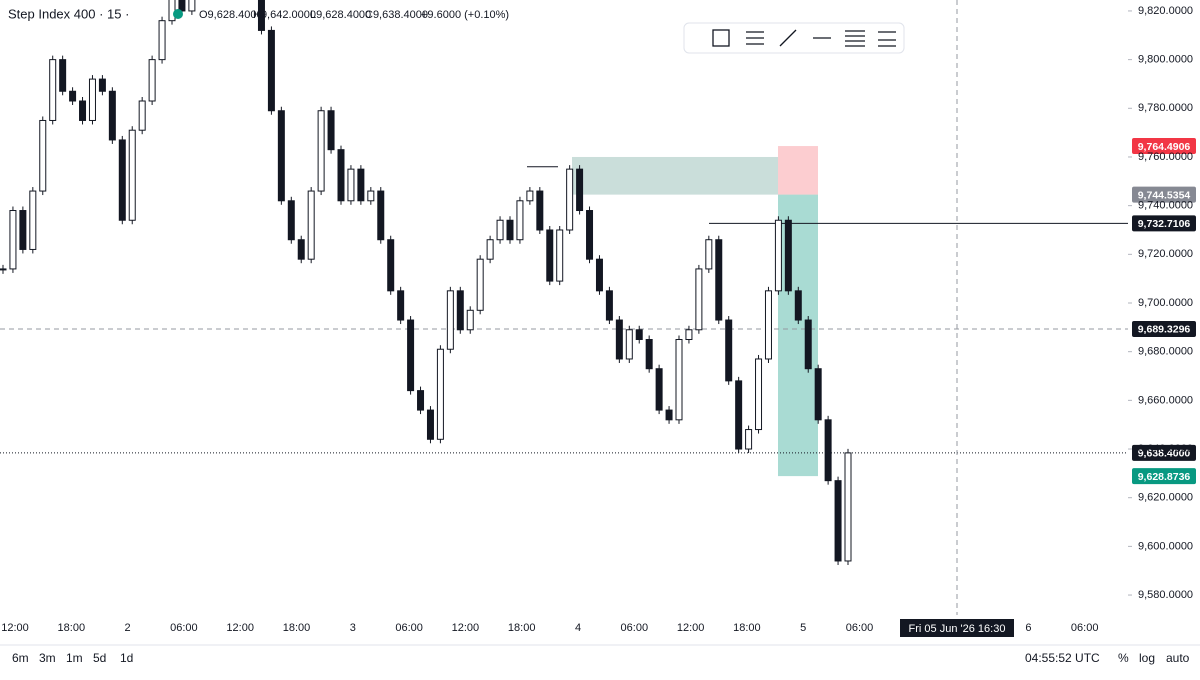 This screenshot has height=680, width=1200. I want to click on toolbar-box, so click(794, 38).